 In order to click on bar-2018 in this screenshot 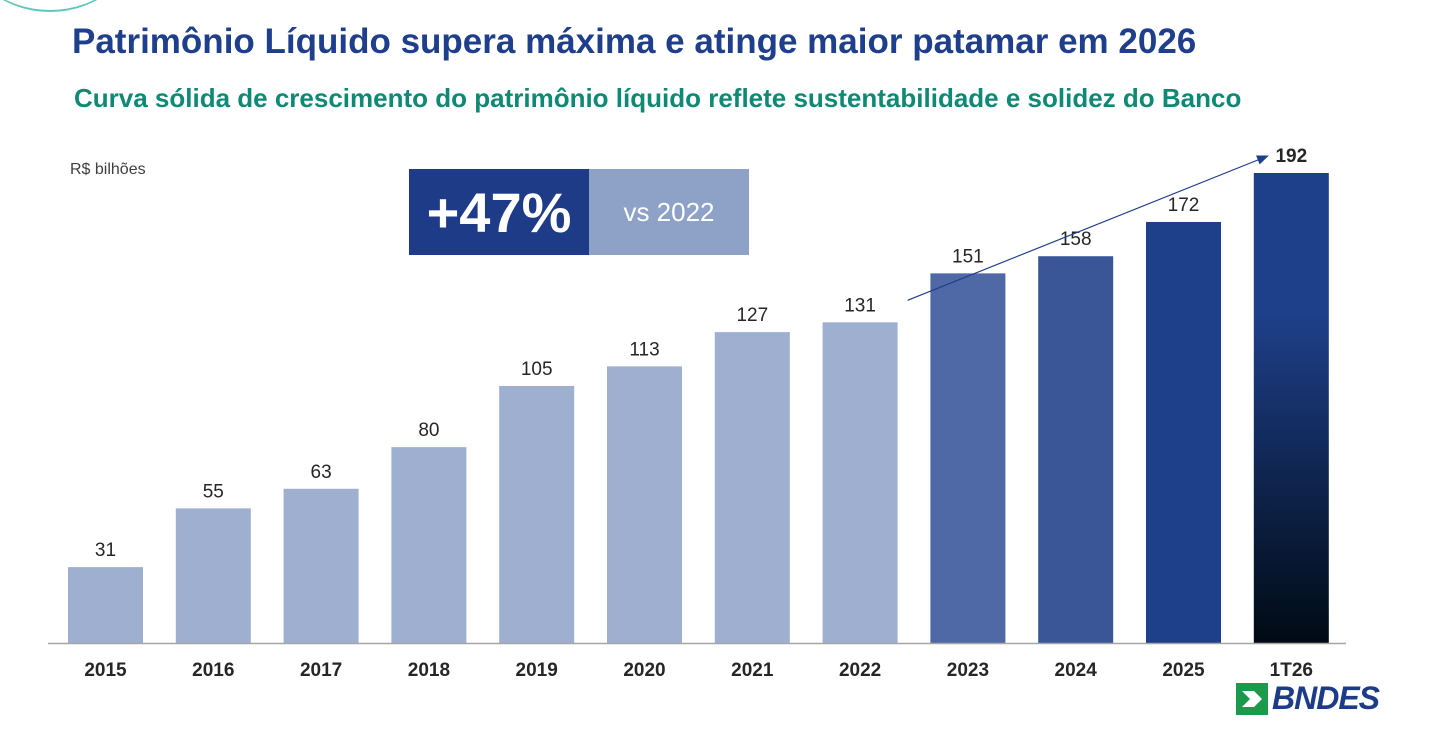, I will do `click(429, 545)`.